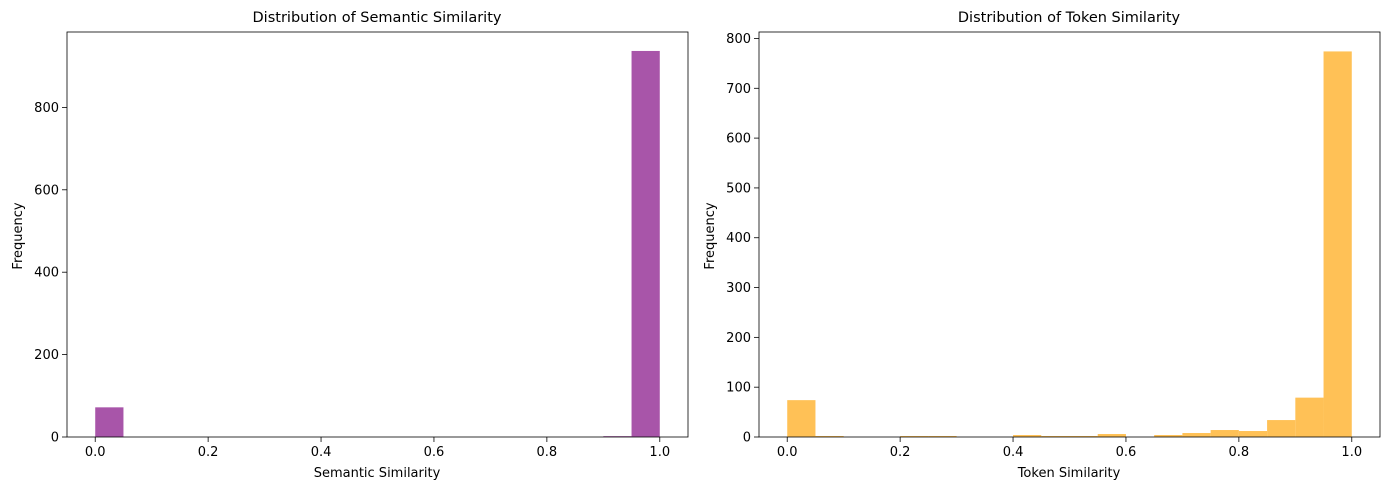  I want to click on plot-title: Distribution of Token Similarity, so click(1069, 18).